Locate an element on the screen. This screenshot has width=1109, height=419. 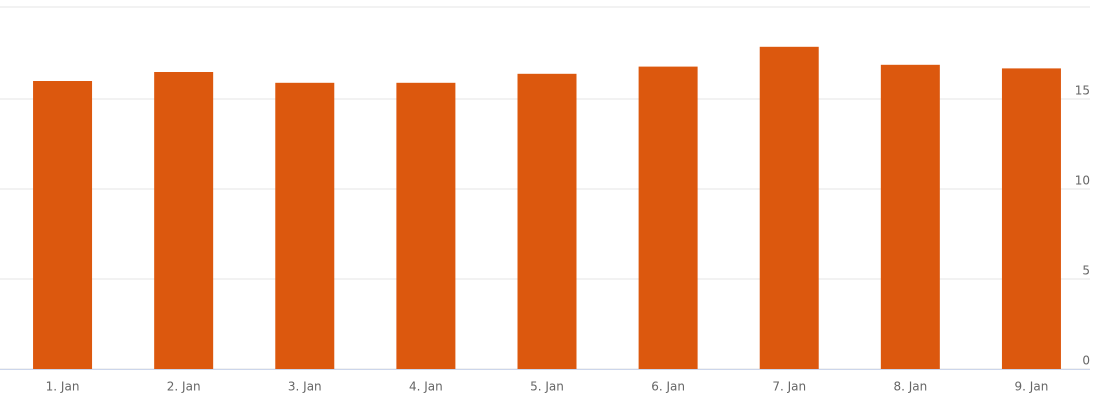
x-tick-label: 7. Jan is located at coordinates (789, 387).